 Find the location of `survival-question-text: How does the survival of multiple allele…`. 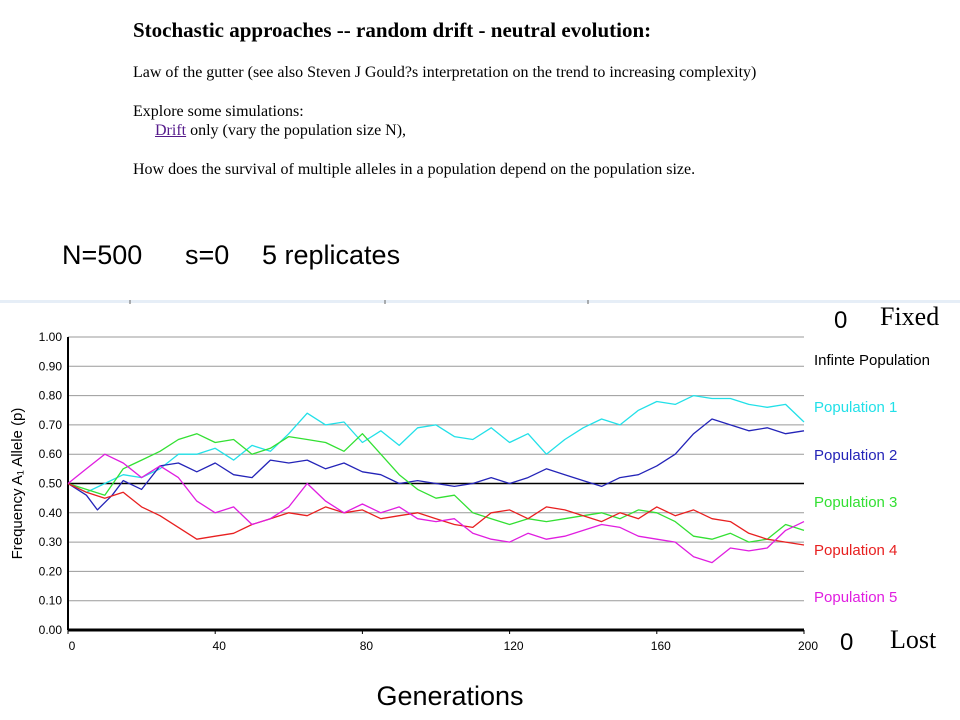

survival-question-text: How does the survival of multiple allele… is located at coordinates (414, 169).